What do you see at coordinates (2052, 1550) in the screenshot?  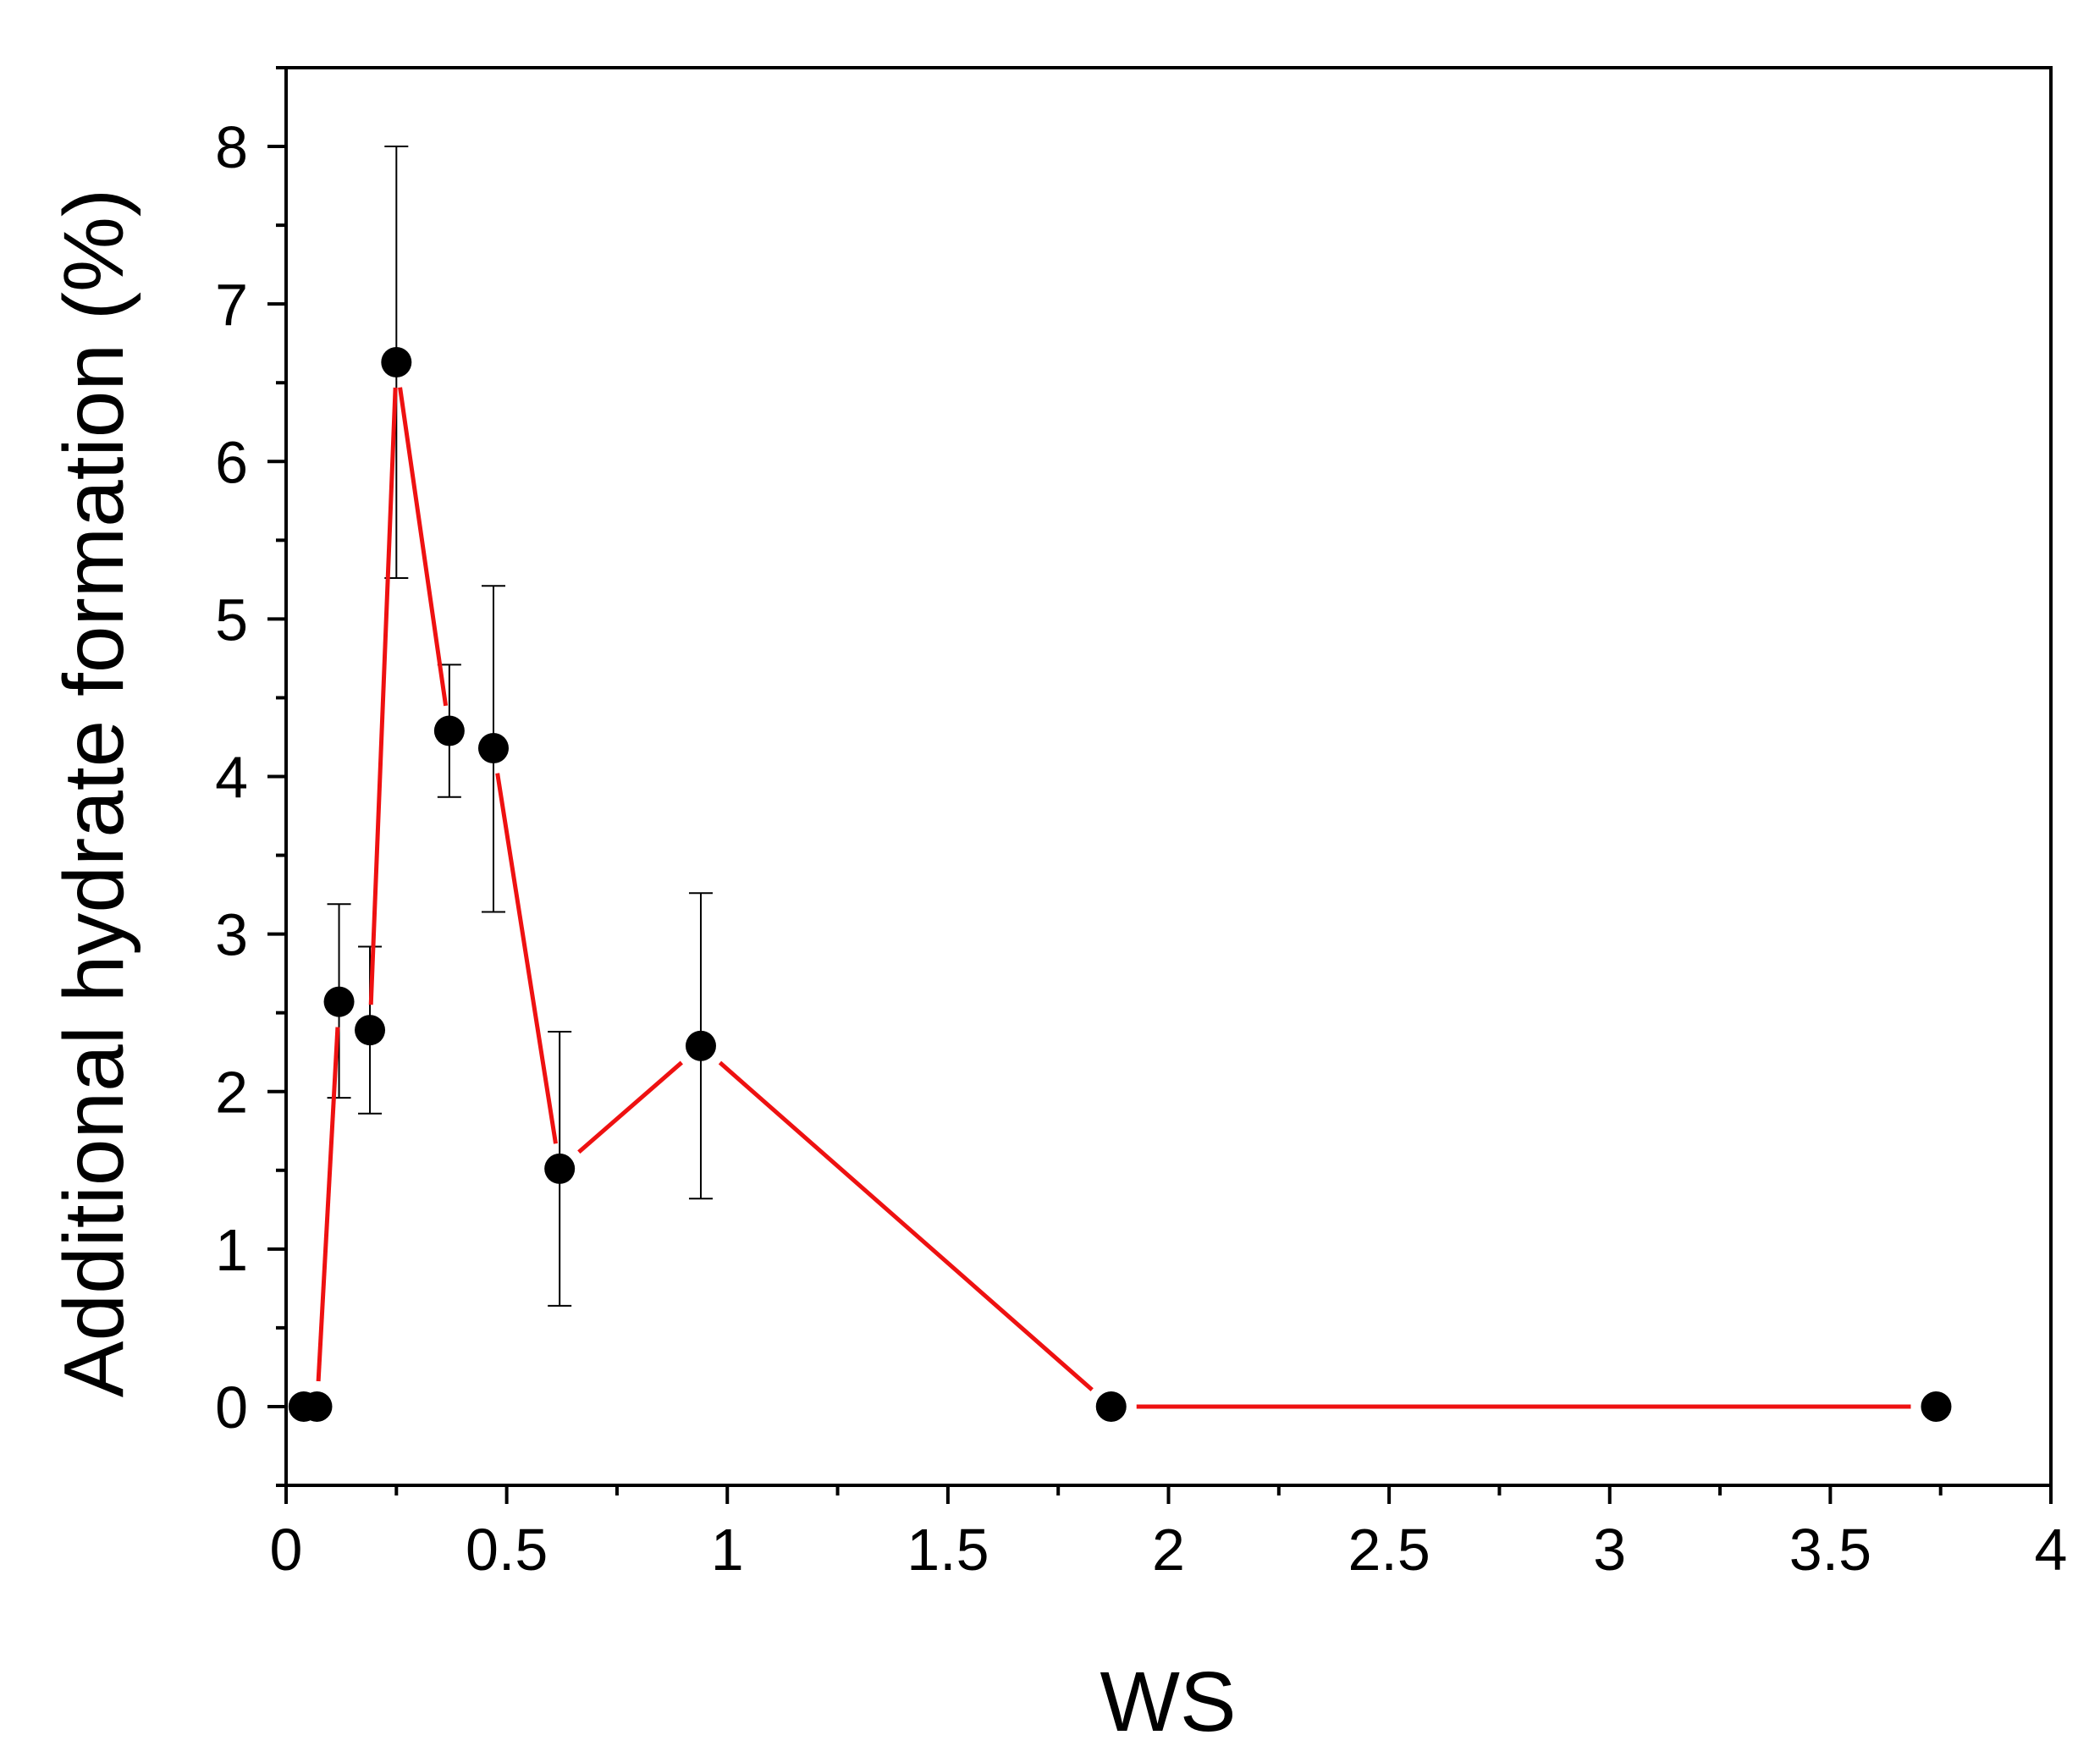 I see `x-tick-label: 4` at bounding box center [2052, 1550].